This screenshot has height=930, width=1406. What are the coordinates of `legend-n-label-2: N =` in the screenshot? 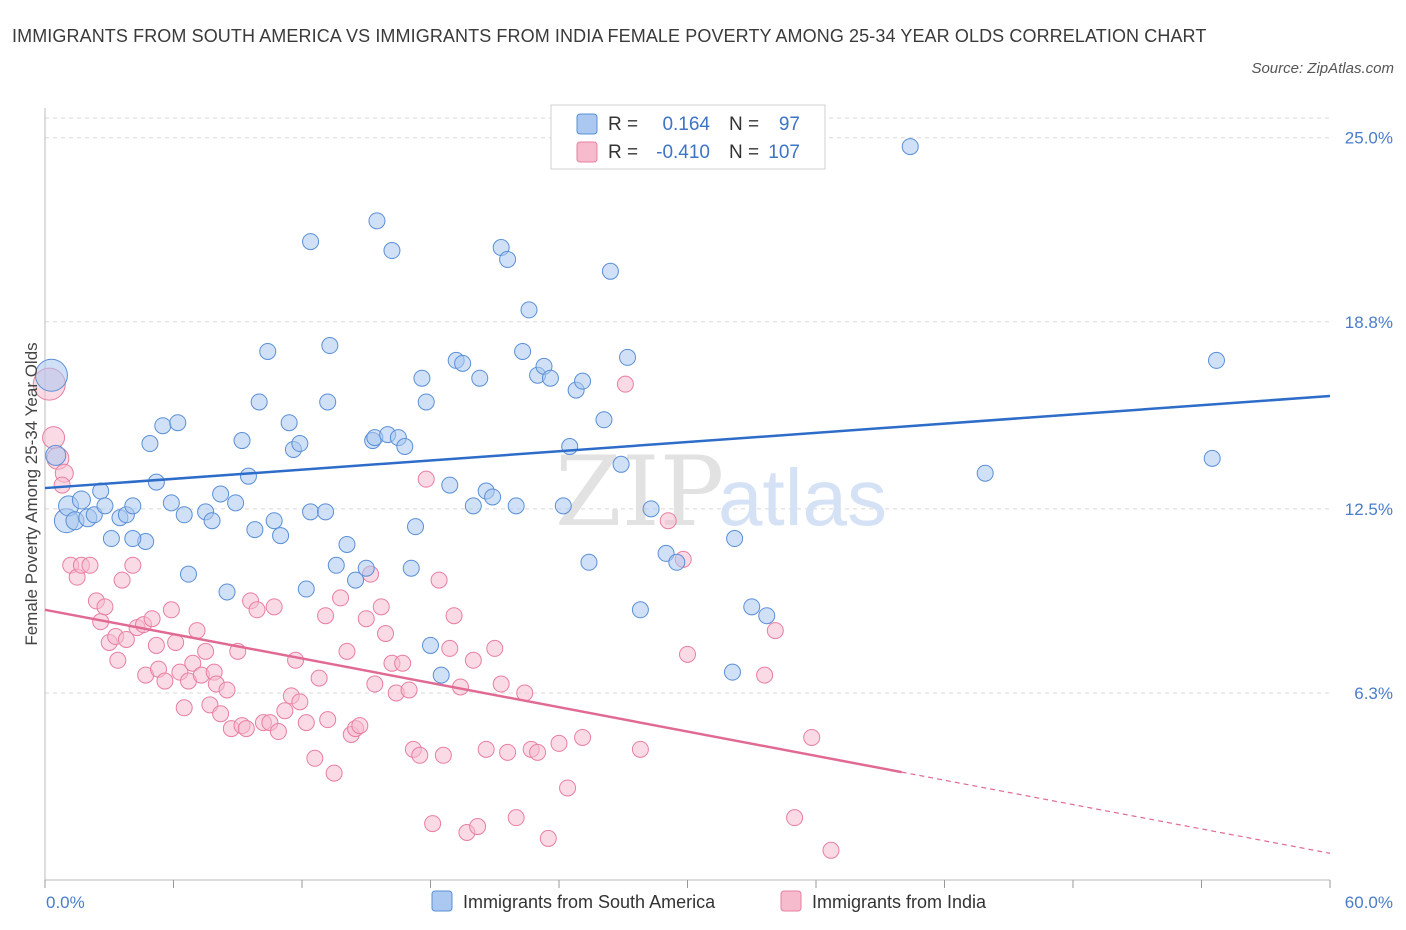 It's located at (744, 152).